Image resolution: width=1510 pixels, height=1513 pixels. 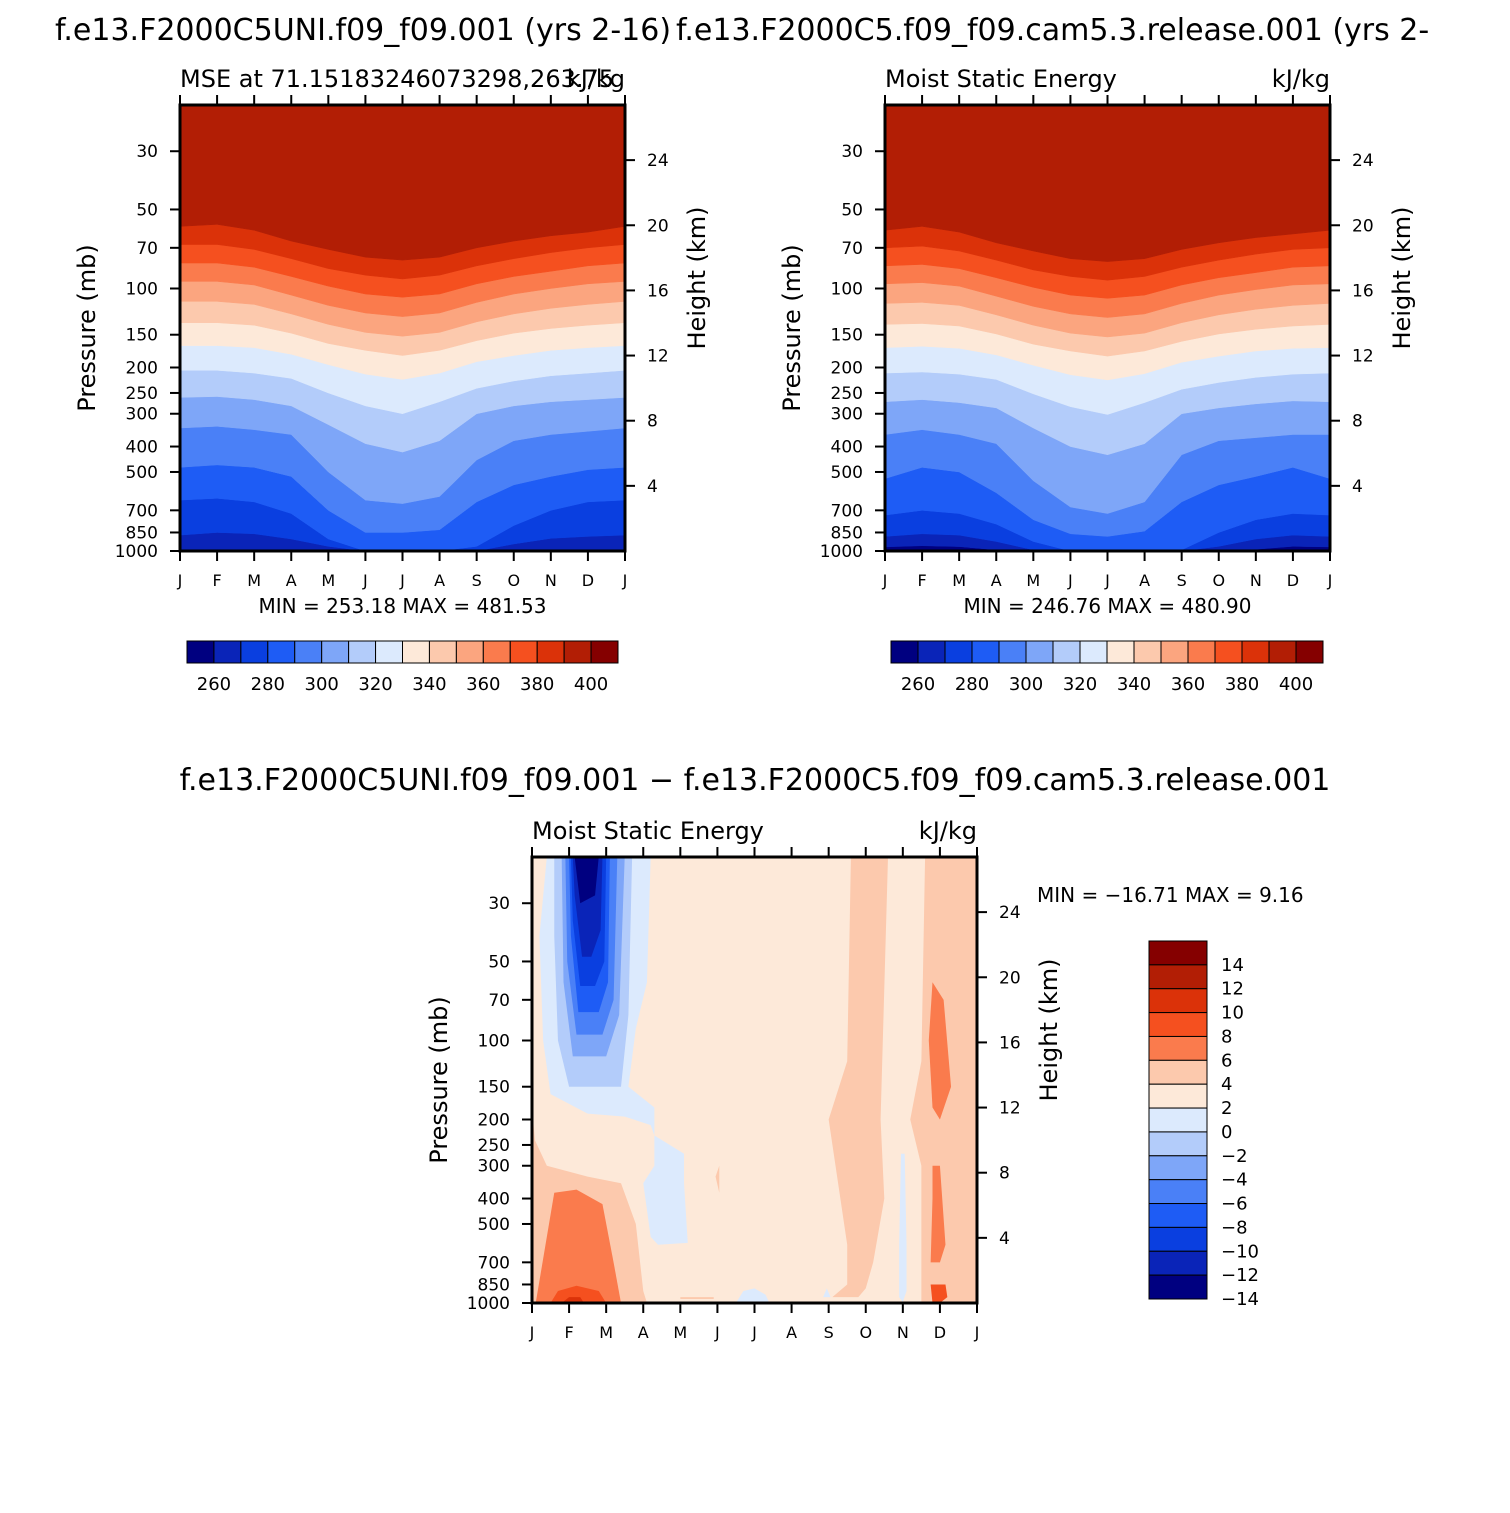 What do you see at coordinates (697, 1298) in the screenshot?
I see `contour-band-pos-streak` at bounding box center [697, 1298].